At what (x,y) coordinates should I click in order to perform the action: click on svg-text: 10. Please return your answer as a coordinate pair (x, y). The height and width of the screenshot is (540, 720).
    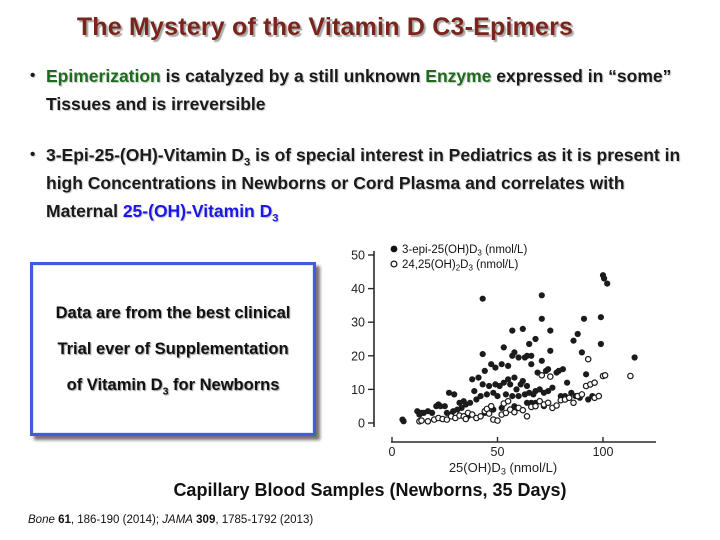
    Looking at the image, I should click on (358, 390).